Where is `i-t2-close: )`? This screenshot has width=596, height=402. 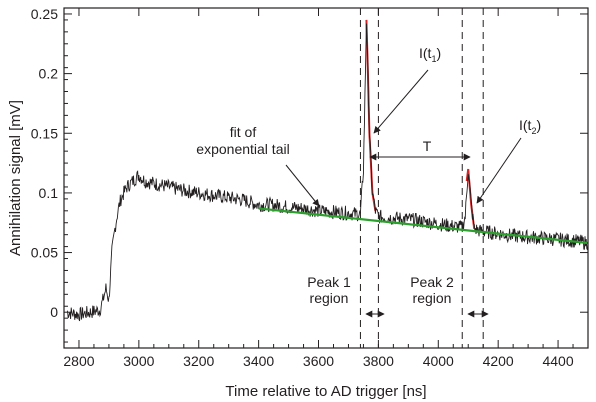
i-t2-close: ) is located at coordinates (538, 125).